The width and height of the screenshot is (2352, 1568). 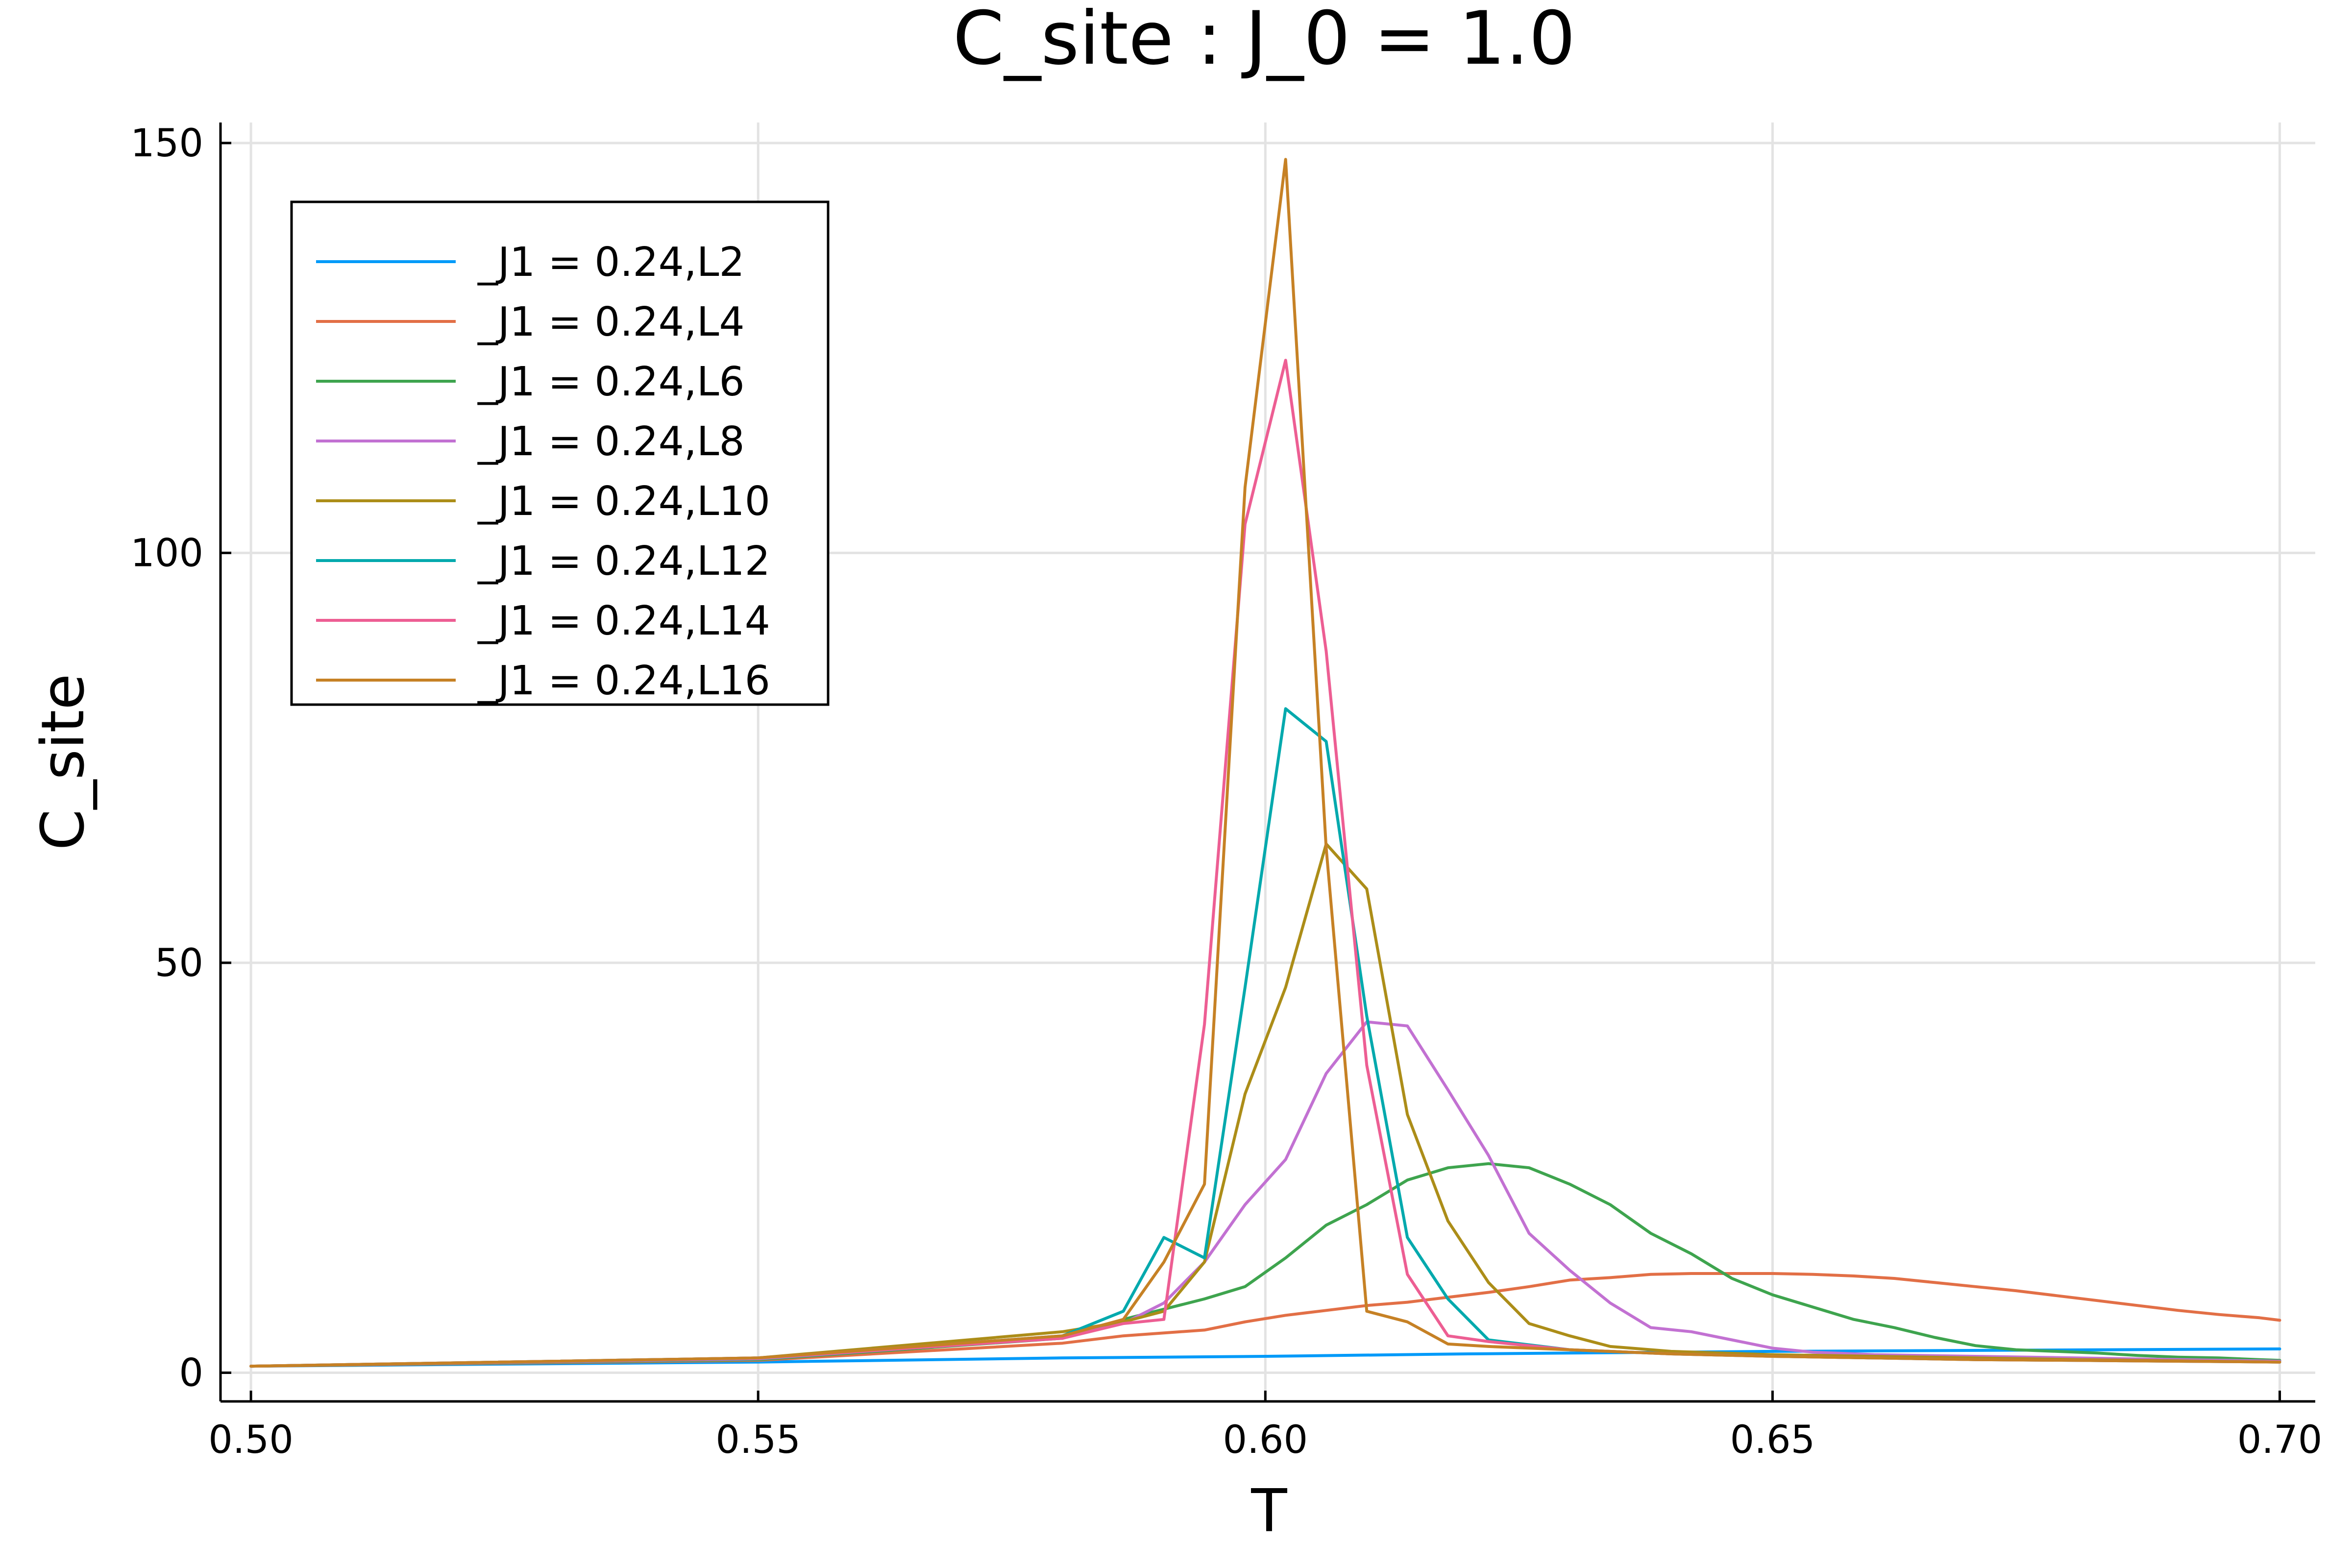 I want to click on legend-label: _J1 = 0.24,L12, so click(x=623, y=561).